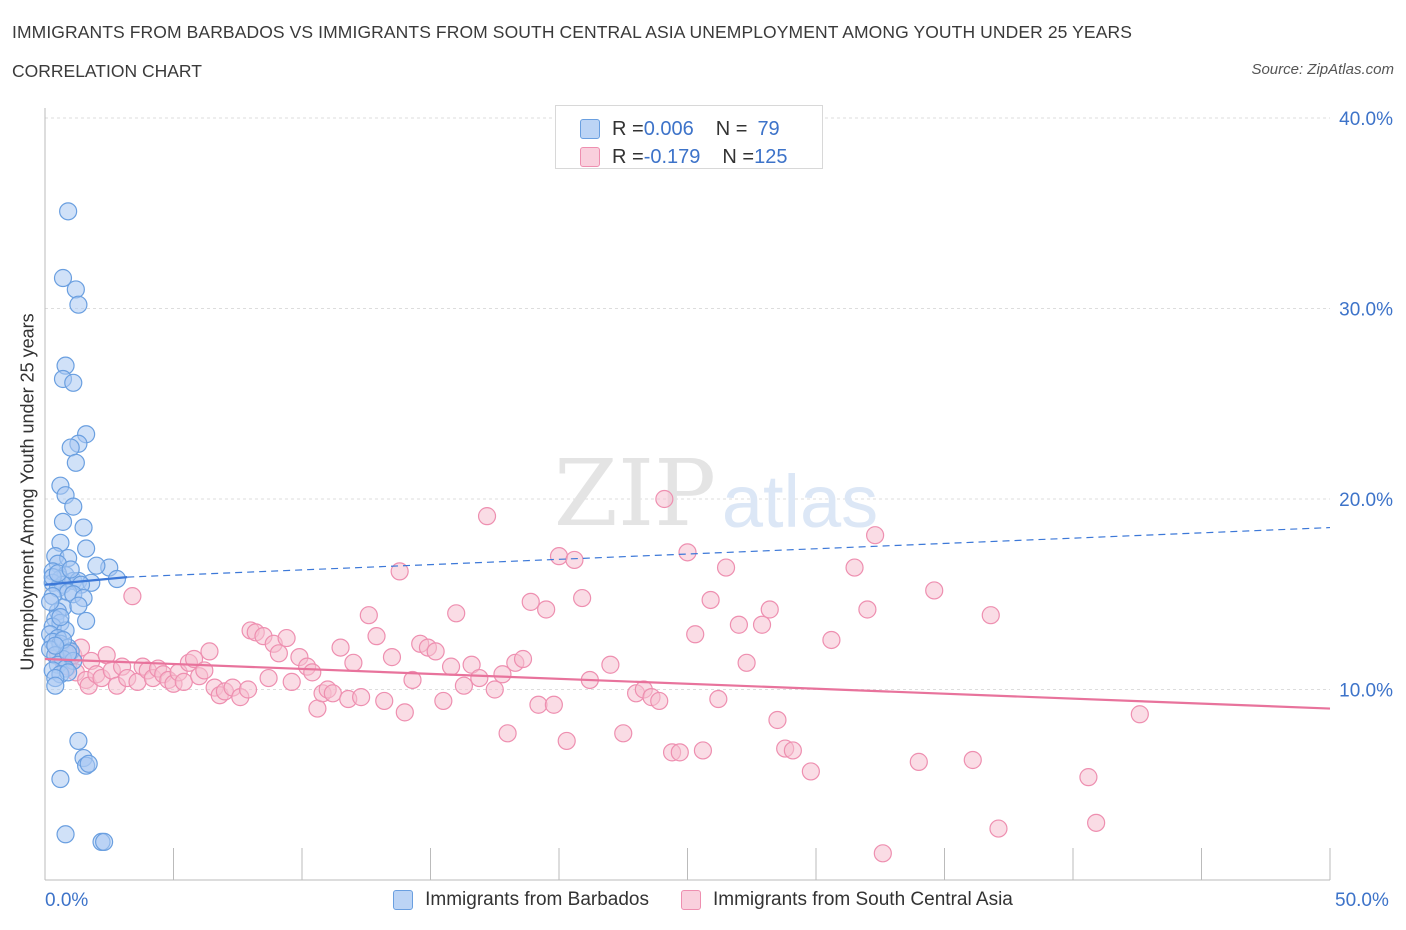 The image size is (1406, 930). I want to click on barbados-trend-line, so click(86, 581).